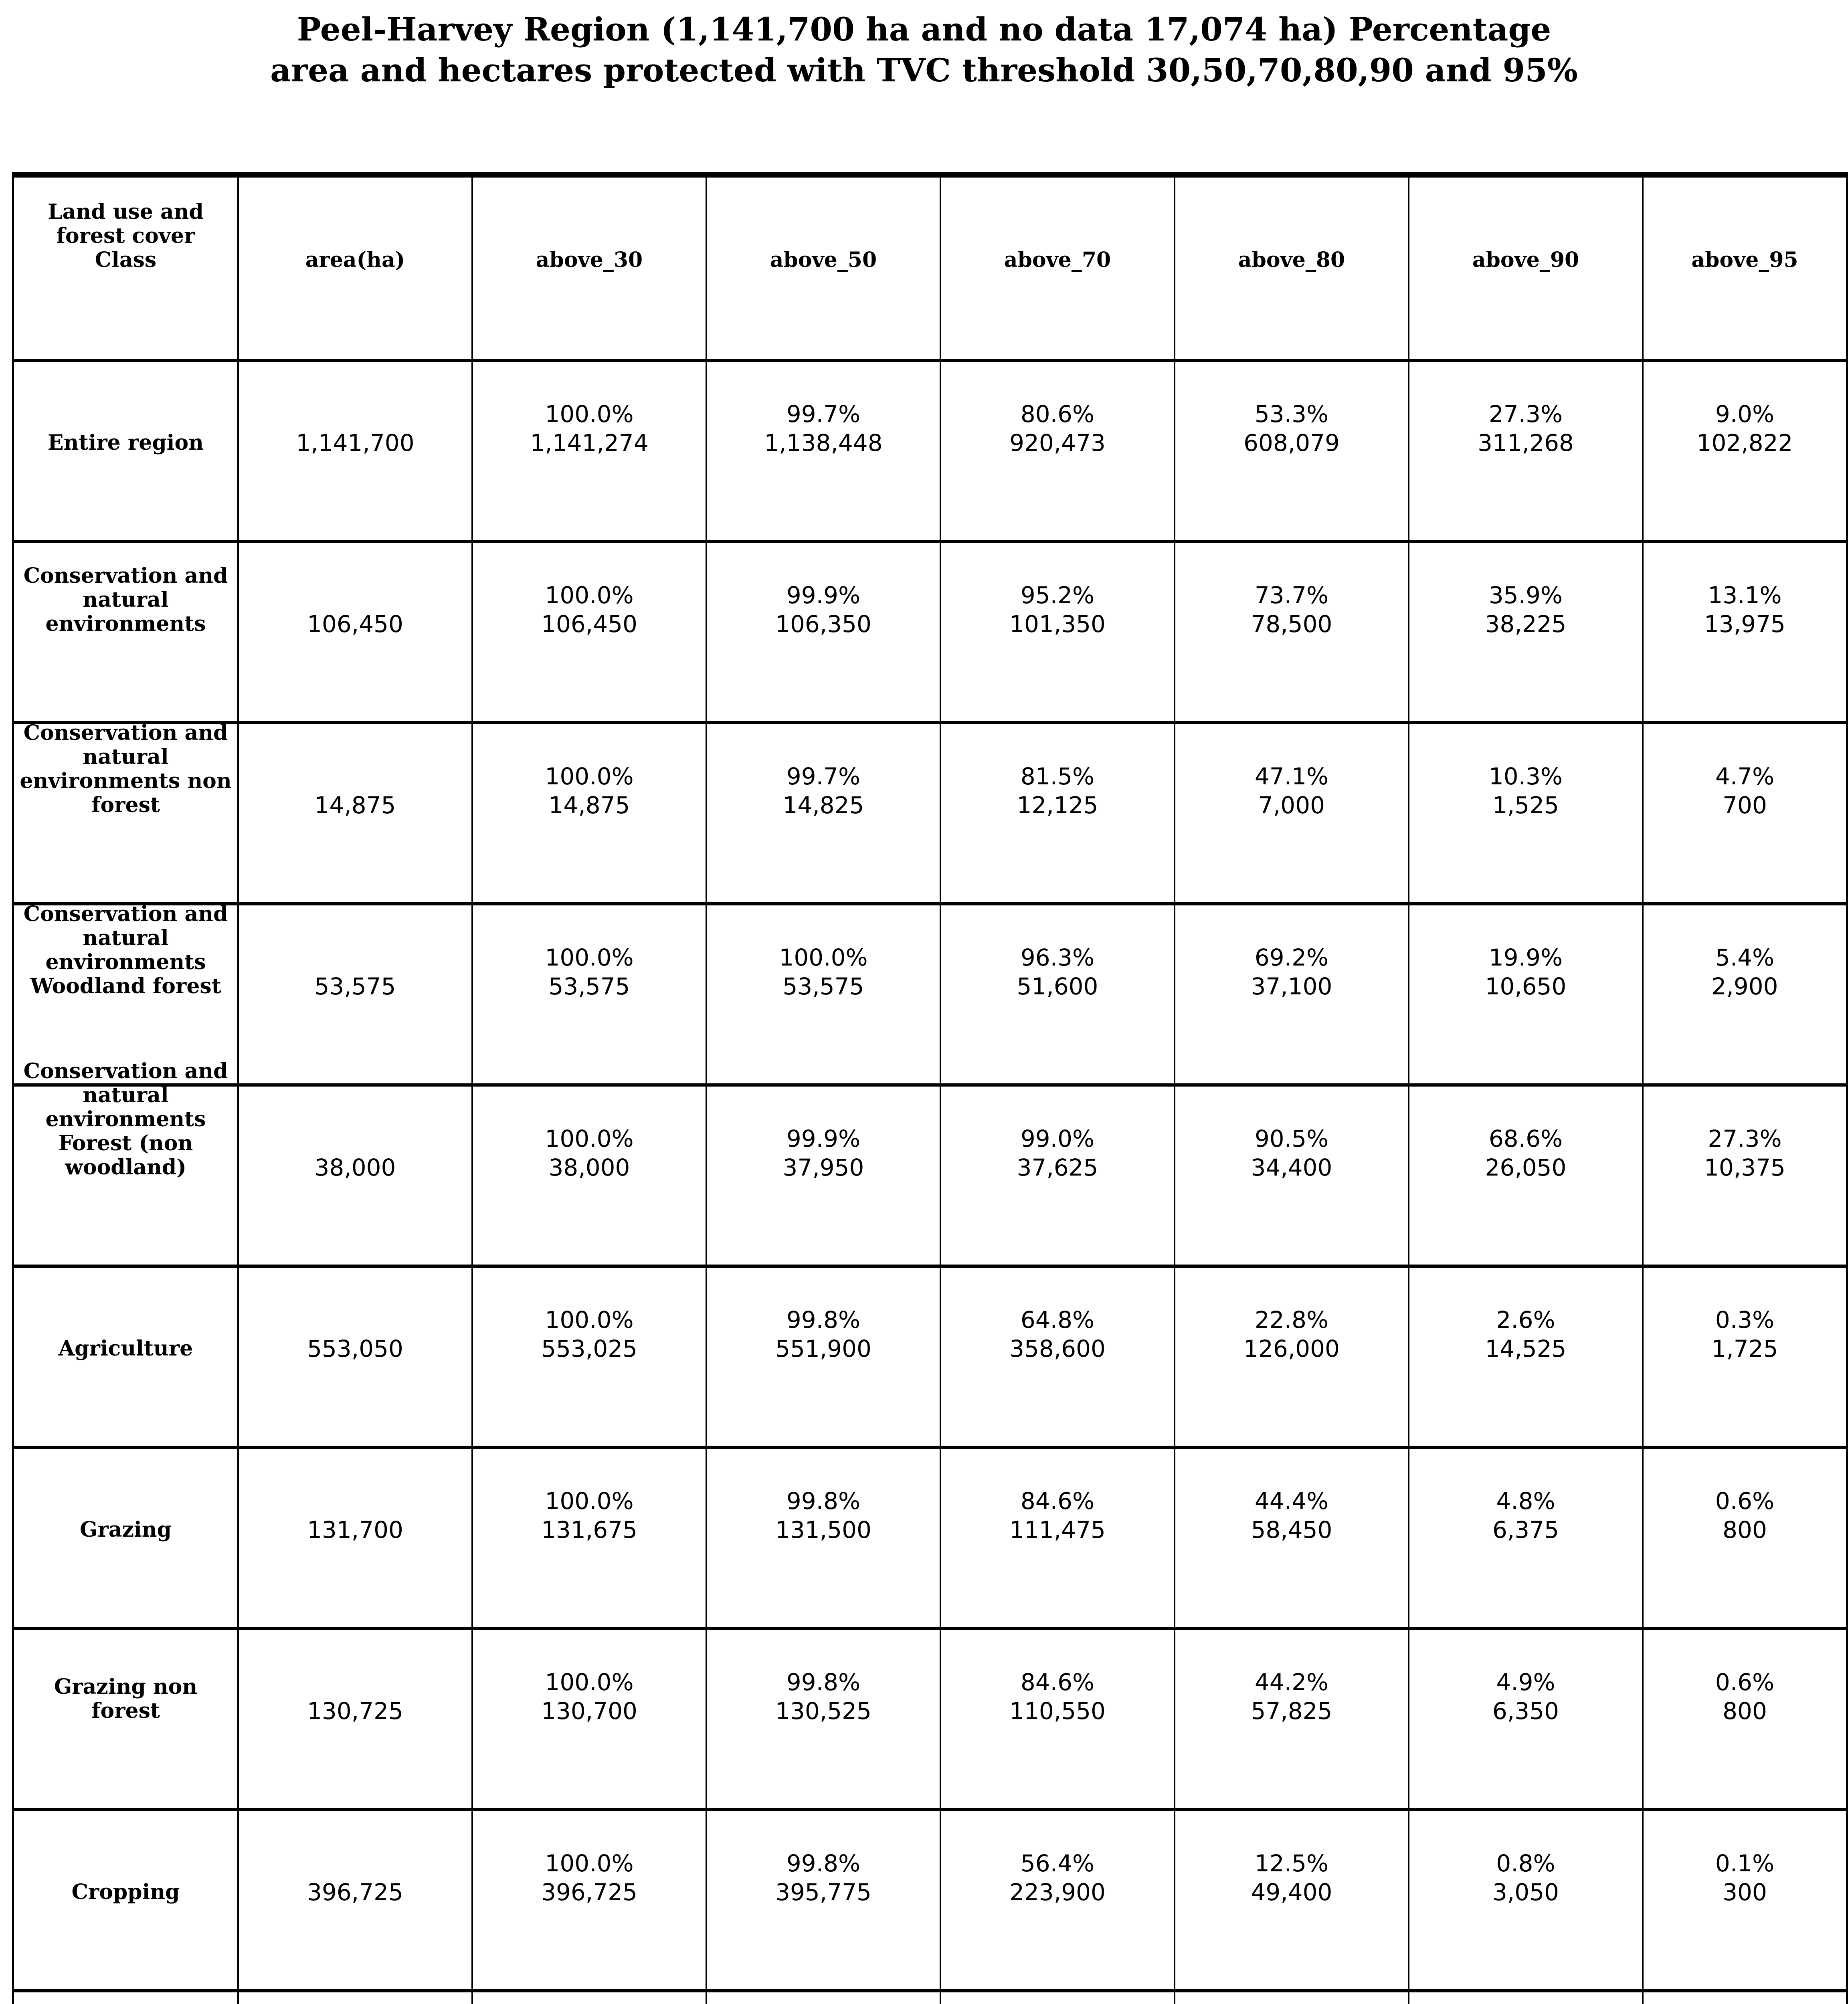 The height and width of the screenshot is (2004, 1848). What do you see at coordinates (588, 1537) in the screenshot?
I see `data-cell: 100.0% 131,675` at bounding box center [588, 1537].